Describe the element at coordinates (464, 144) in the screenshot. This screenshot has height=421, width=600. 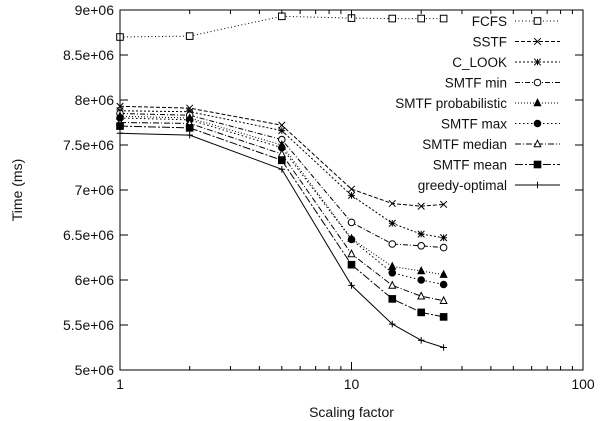
I see `legend-label: SMTF median` at that location.